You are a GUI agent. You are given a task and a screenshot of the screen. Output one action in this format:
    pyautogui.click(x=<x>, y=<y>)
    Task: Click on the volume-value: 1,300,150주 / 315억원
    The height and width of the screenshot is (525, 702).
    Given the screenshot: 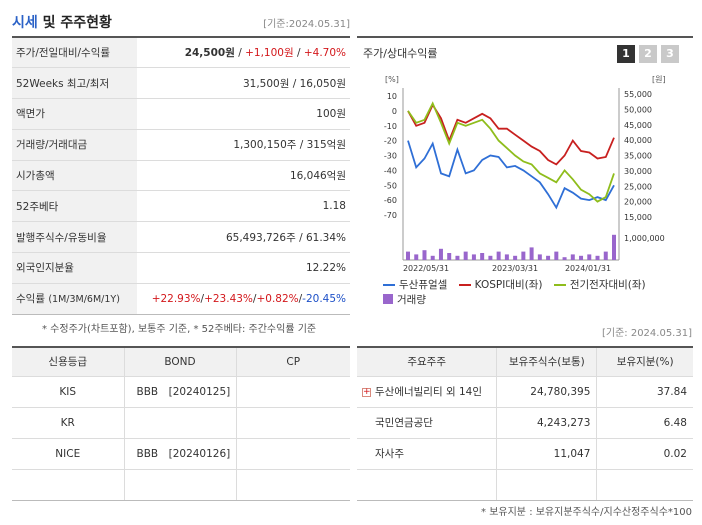 What is the action you would take?
    pyautogui.click(x=243, y=145)
    